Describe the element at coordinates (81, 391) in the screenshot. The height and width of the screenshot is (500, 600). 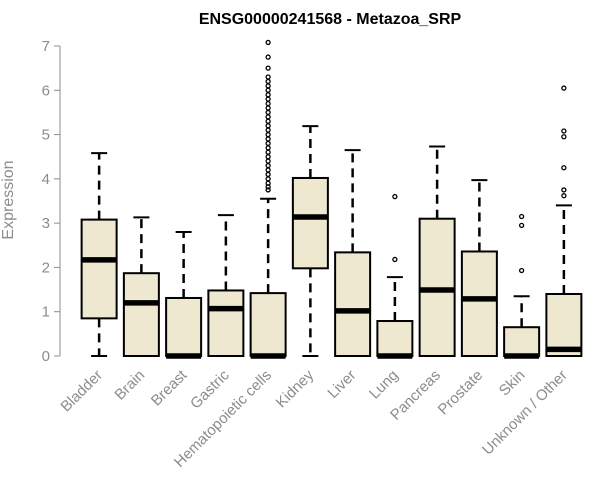
I see `x-tick-label: Bladder` at that location.